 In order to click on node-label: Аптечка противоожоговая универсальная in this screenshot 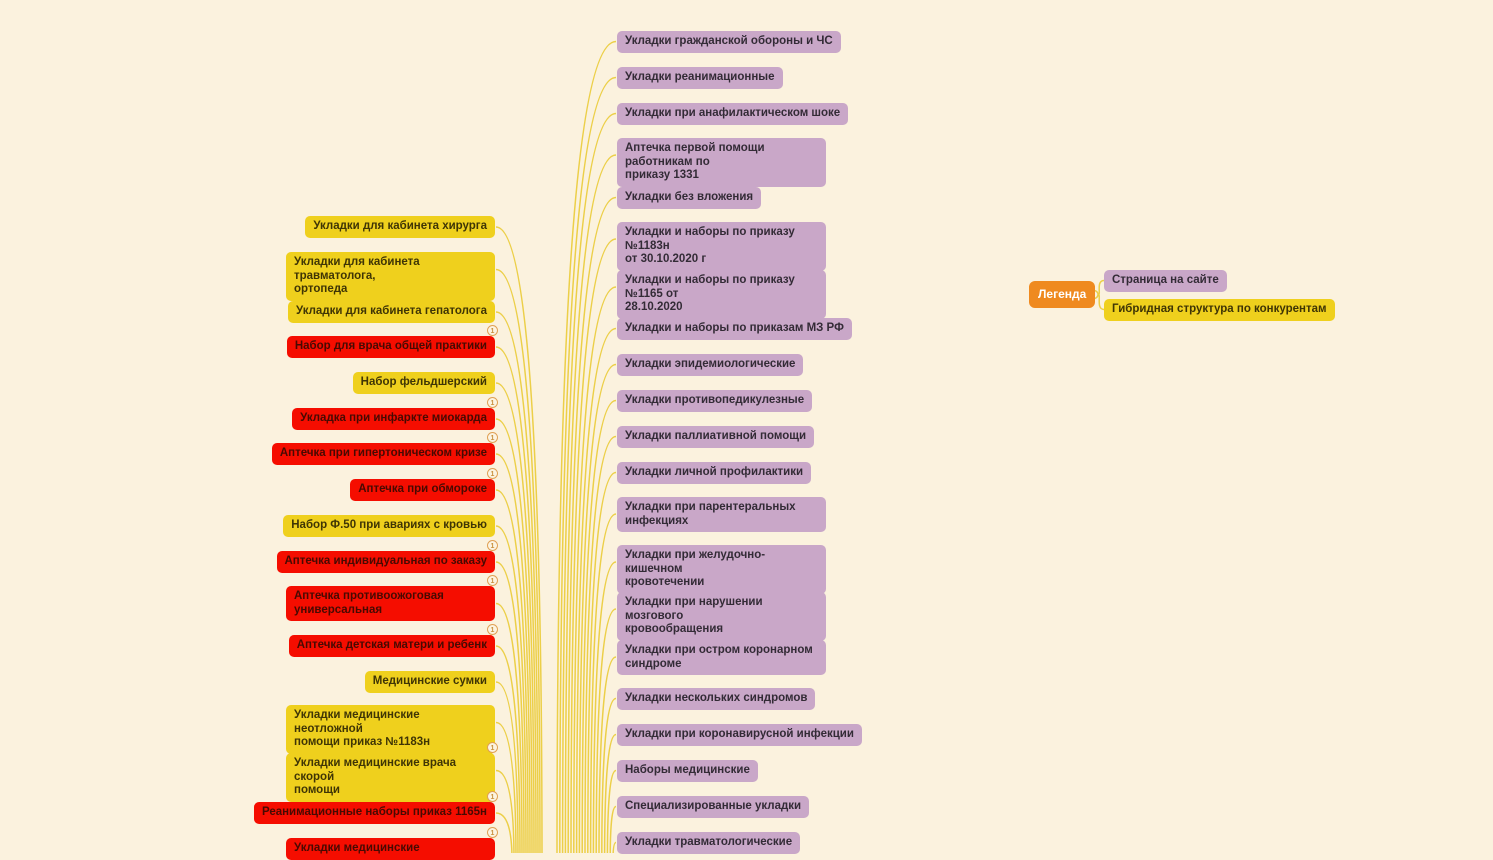, I will do `click(369, 603)`.